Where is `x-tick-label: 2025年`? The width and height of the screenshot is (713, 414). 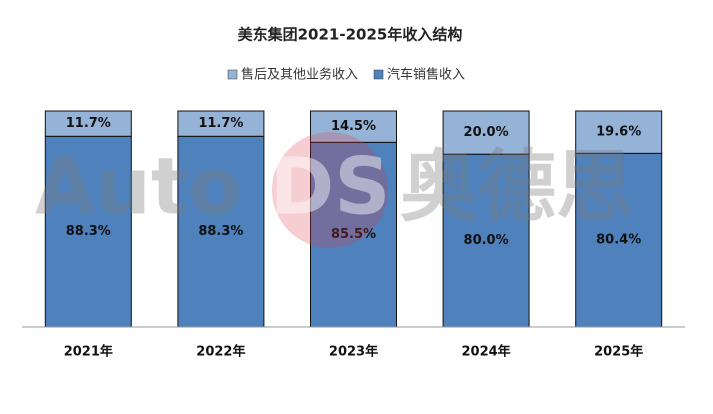 x-tick-label: 2025年 is located at coordinates (618, 352).